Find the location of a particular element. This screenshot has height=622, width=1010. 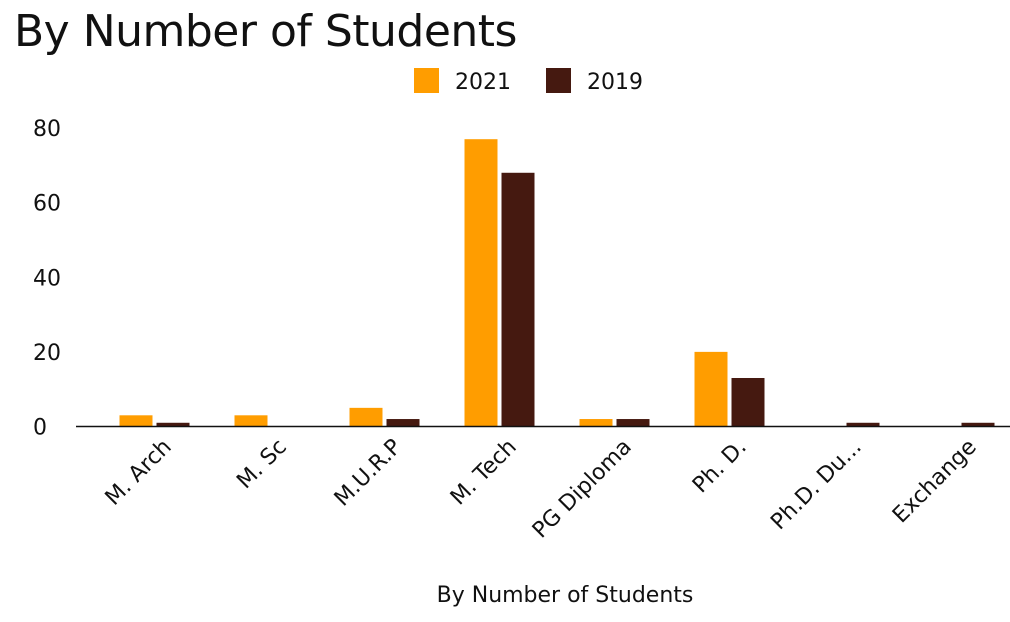

x-tick-label: M. Tech is located at coordinates (484, 473).